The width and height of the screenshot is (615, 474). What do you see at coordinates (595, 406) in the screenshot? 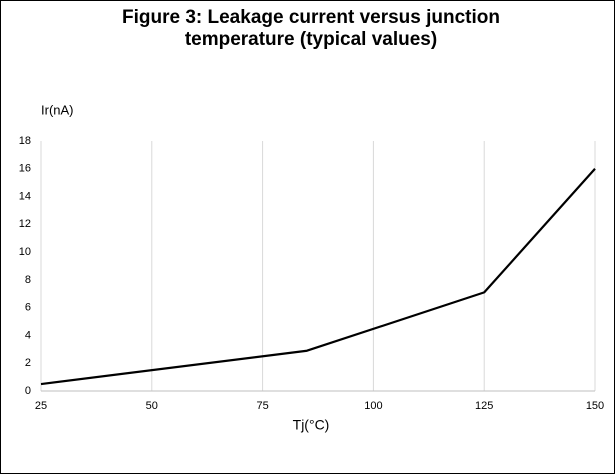
I see `x-tick-label: 150` at bounding box center [595, 406].